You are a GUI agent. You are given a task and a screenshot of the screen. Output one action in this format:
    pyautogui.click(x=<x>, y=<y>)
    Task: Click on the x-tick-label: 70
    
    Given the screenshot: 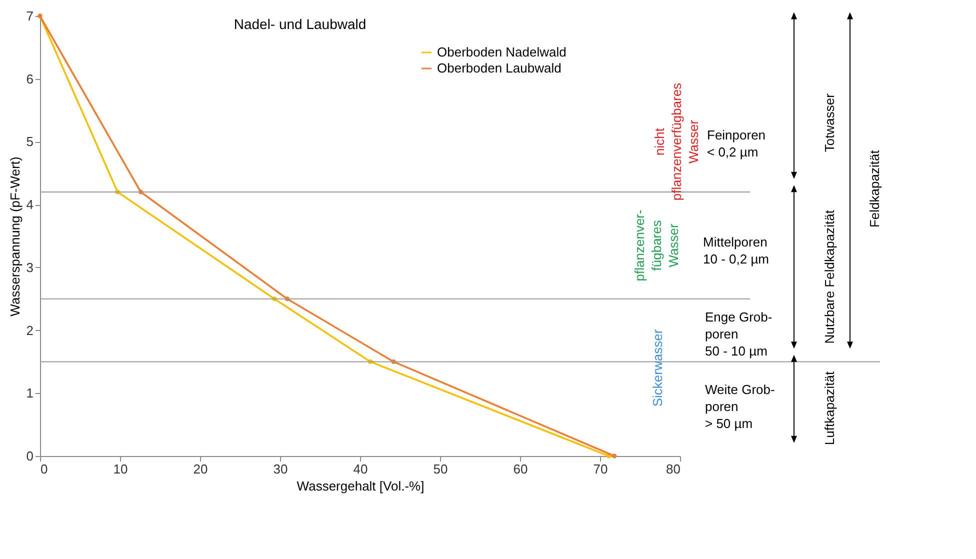 What is the action you would take?
    pyautogui.click(x=600, y=469)
    